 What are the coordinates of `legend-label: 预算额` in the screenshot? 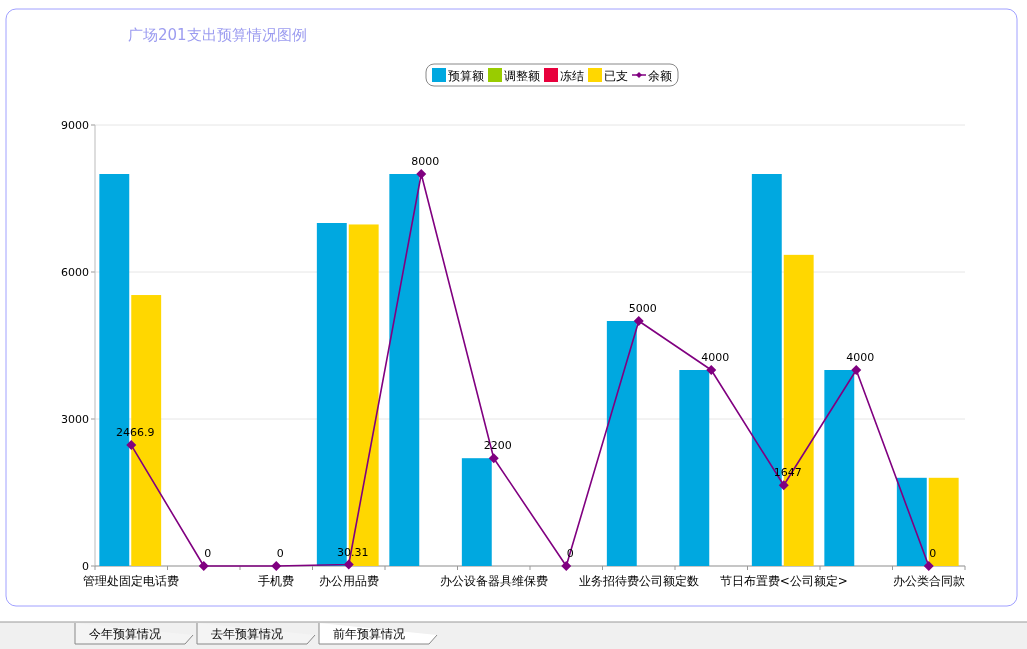 It's located at (466, 76).